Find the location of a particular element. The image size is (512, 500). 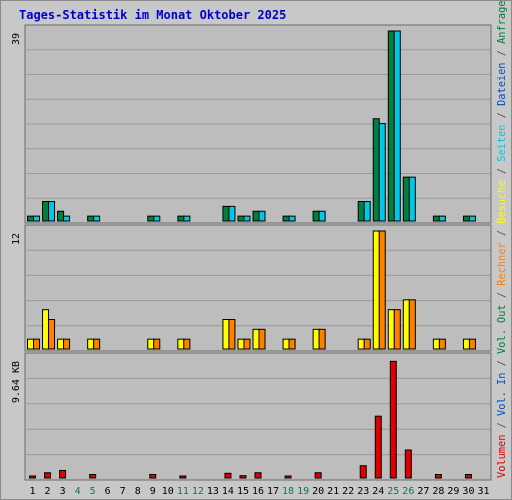

x-tick-label-day-1: 1 is located at coordinates (33, 491).